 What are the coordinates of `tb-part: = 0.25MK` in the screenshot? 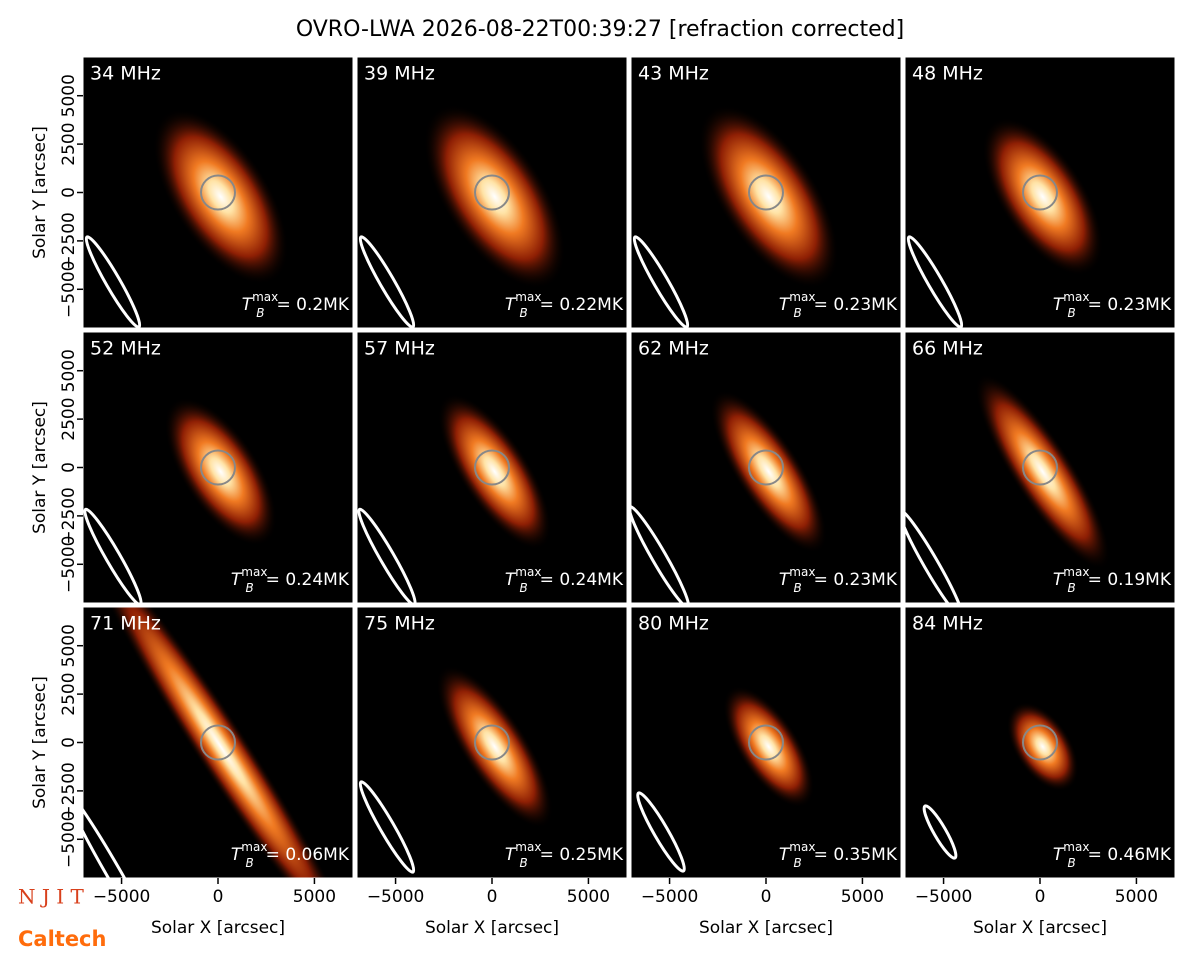 It's located at (582, 855).